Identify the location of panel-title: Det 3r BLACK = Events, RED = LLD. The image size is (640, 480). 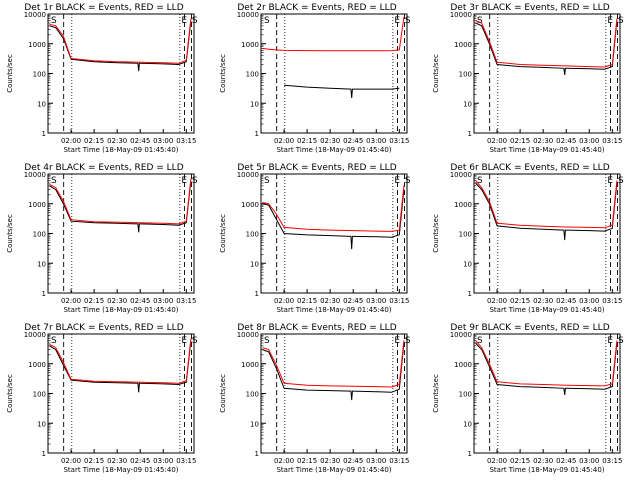
(529, 8).